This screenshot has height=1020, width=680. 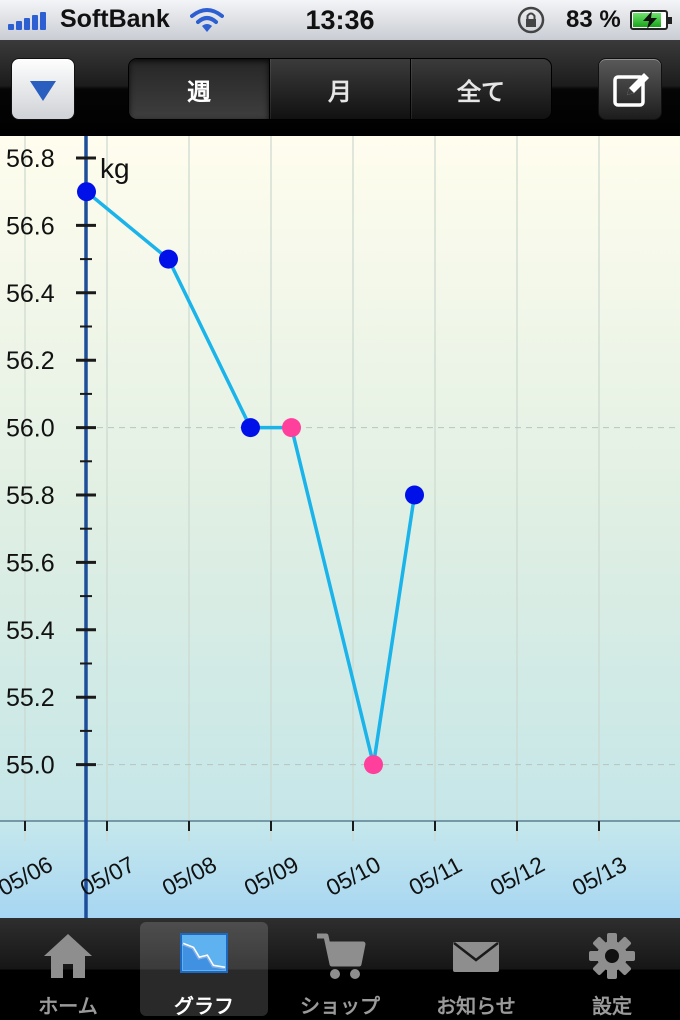 I want to click on mail-icon, so click(x=476, y=957).